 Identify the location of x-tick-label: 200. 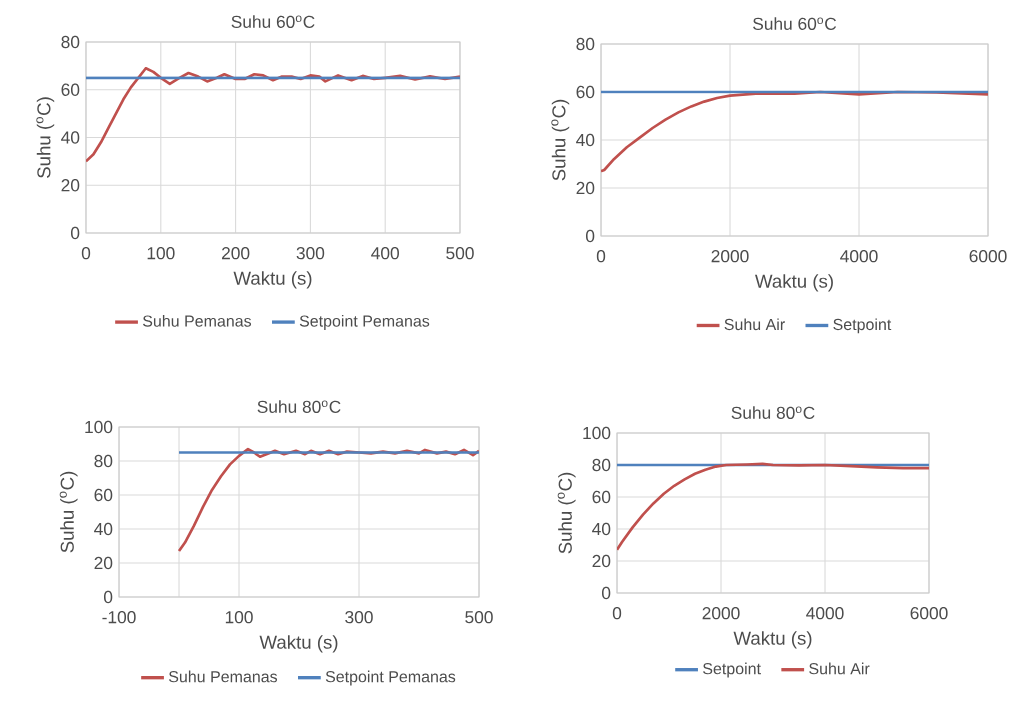
(236, 253).